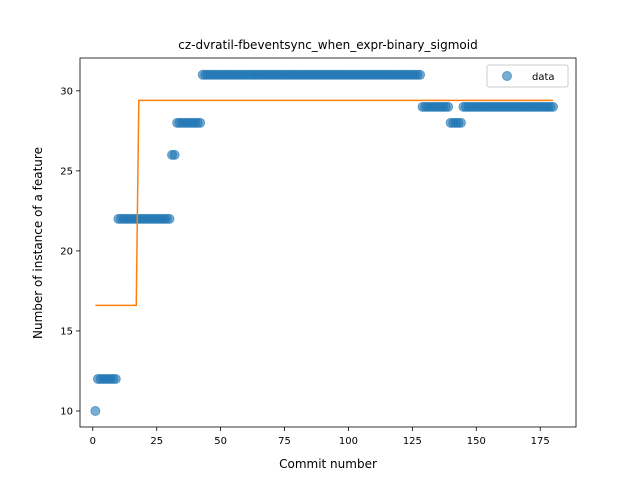  What do you see at coordinates (284, 441) in the screenshot?
I see `x-tick-label-3: 75` at bounding box center [284, 441].